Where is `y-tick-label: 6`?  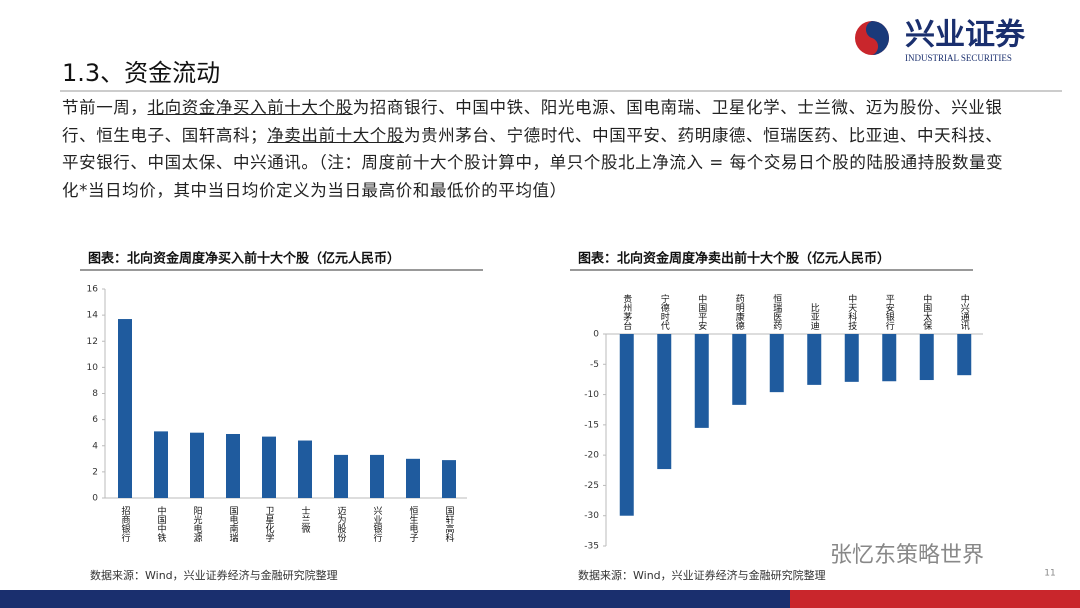 y-tick-label: 6 is located at coordinates (95, 420).